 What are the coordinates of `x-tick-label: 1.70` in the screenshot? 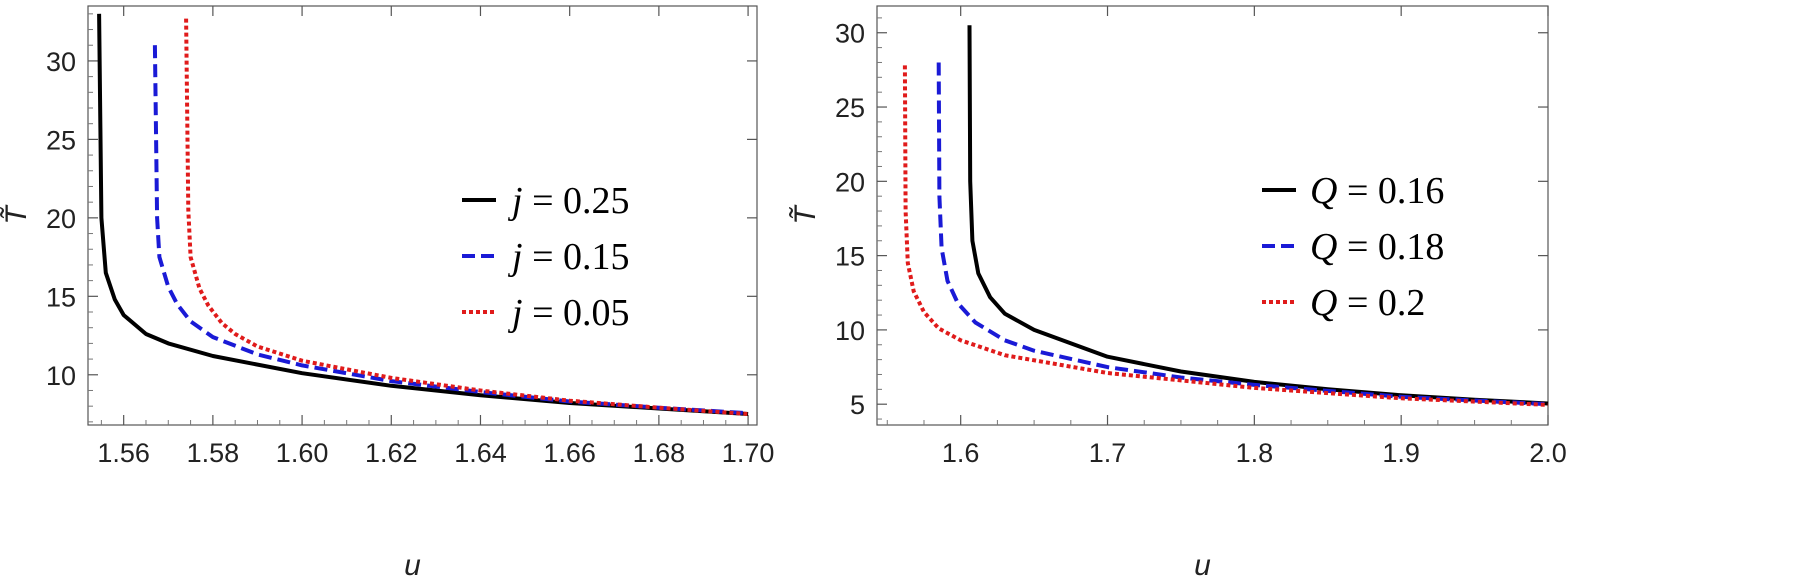 It's located at (748, 453).